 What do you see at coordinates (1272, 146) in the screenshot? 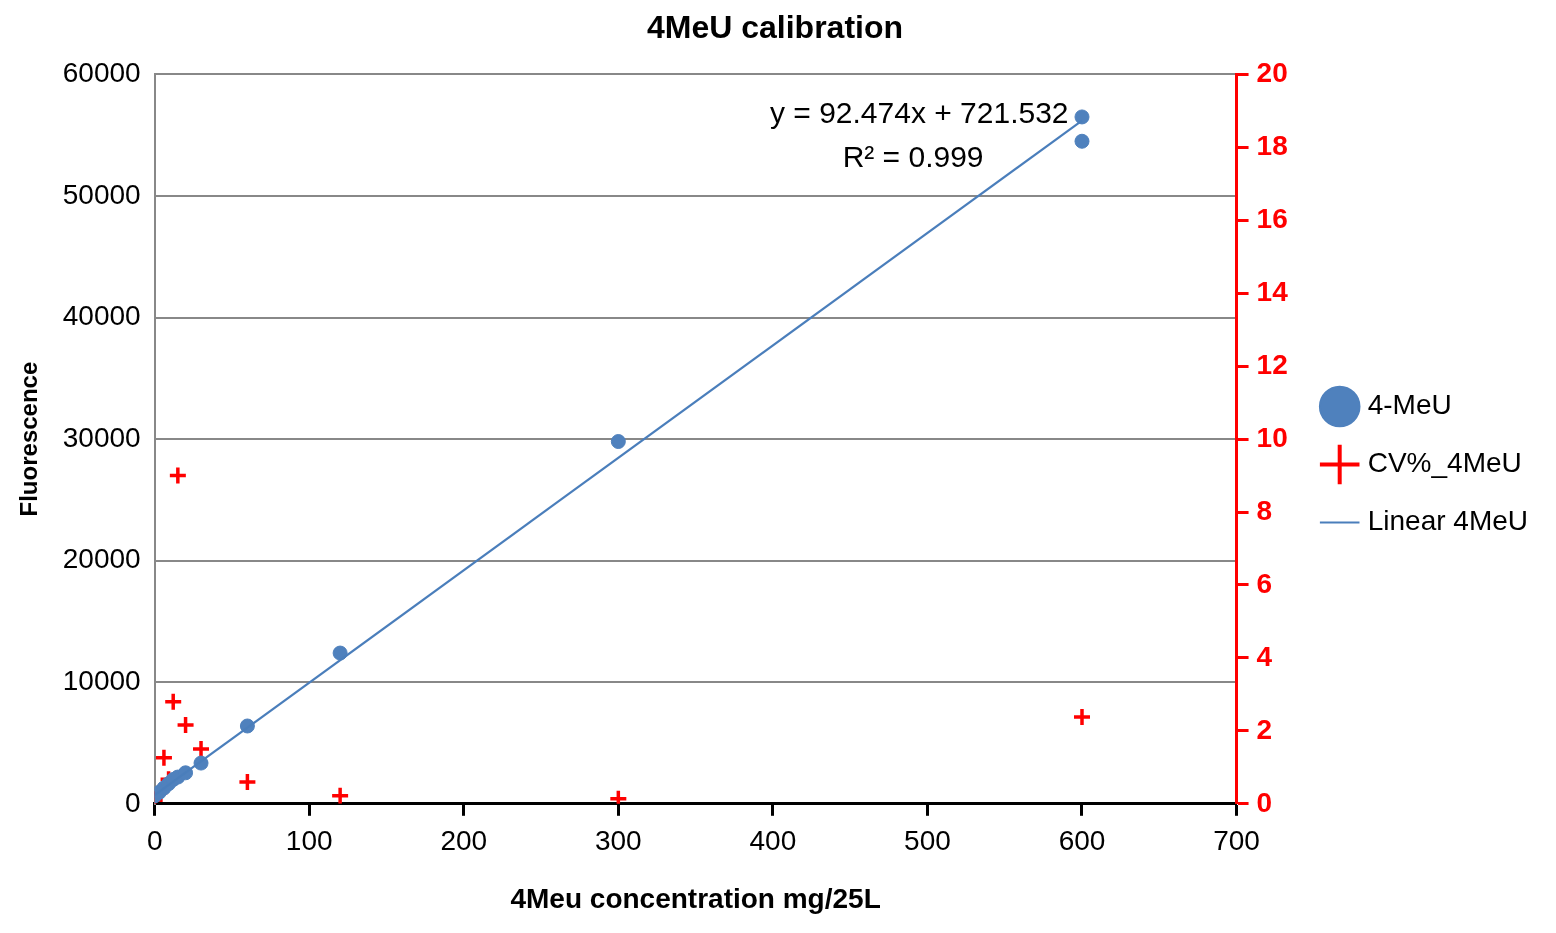
I see `y2-tick-label: 18` at bounding box center [1272, 146].